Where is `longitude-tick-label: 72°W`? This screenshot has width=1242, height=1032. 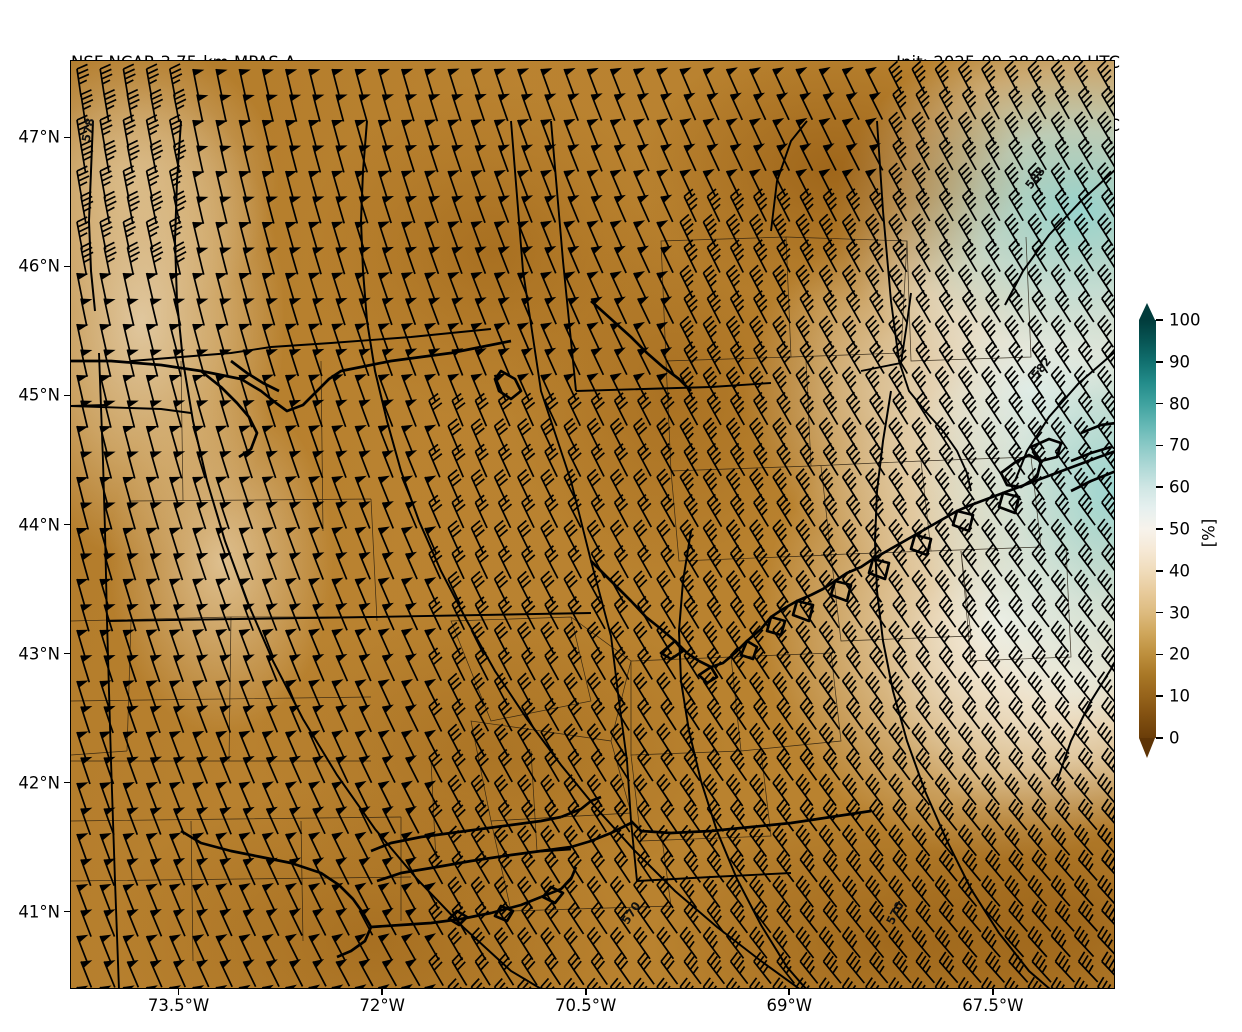 longitude-tick-label: 72°W is located at coordinates (382, 1005).